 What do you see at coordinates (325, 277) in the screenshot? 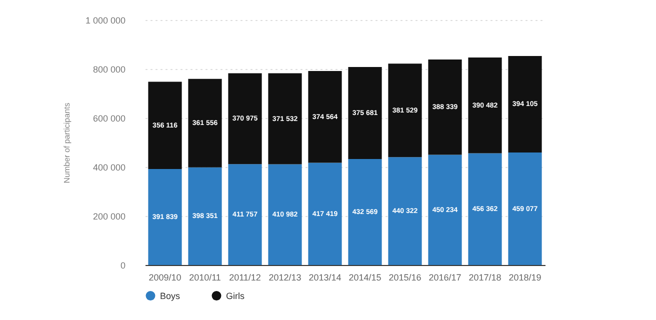
I see `x-tick-label: 2013/14` at bounding box center [325, 277].